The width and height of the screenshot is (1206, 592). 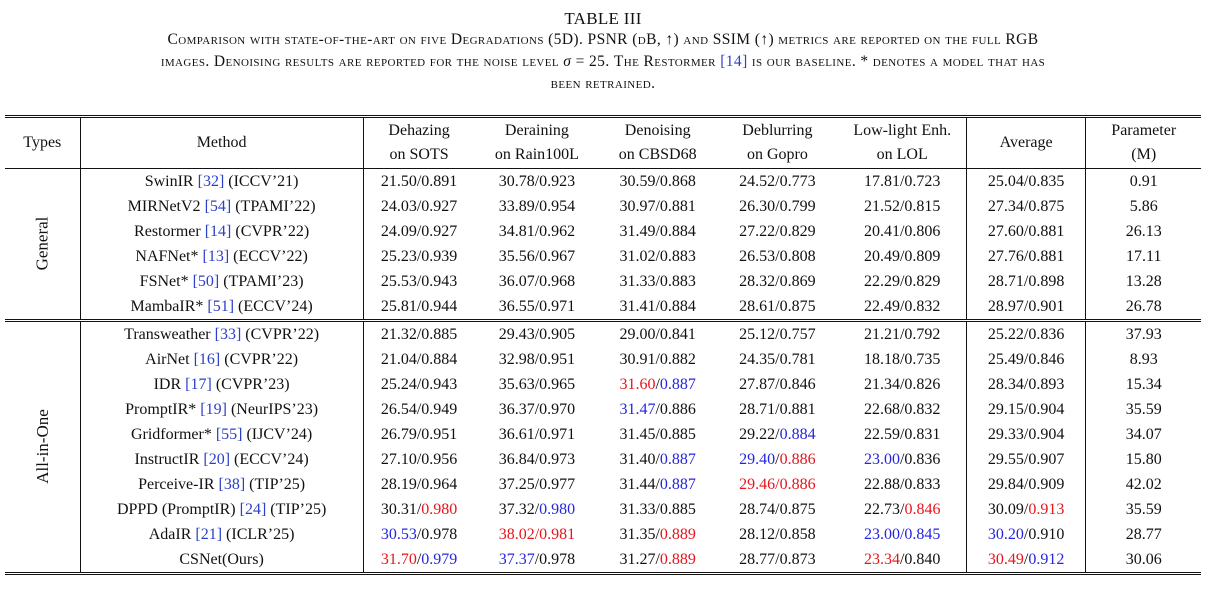 What do you see at coordinates (217, 459) in the screenshot?
I see `citation-link: [20]` at bounding box center [217, 459].